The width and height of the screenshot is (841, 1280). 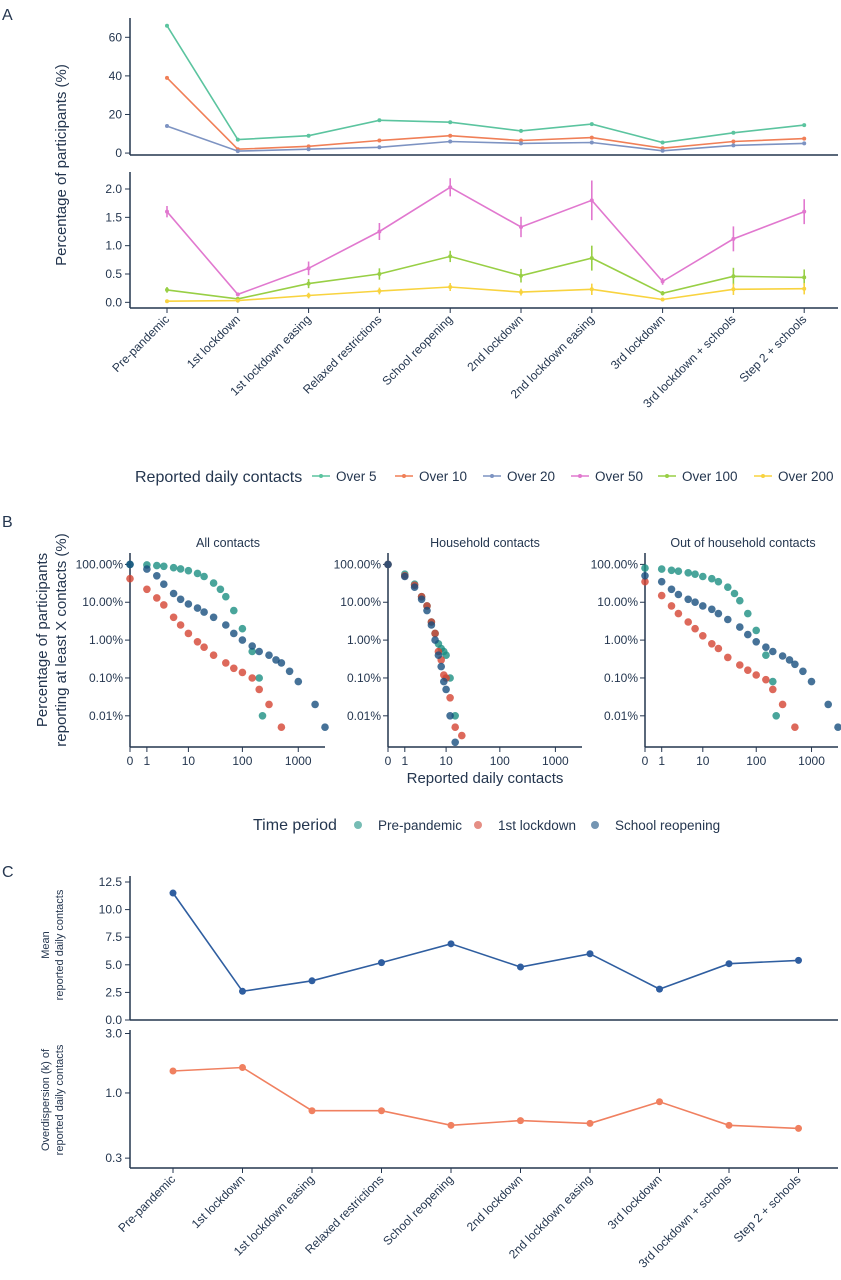 What do you see at coordinates (806, 476) in the screenshot?
I see `legend-a-label: Over 200` at bounding box center [806, 476].